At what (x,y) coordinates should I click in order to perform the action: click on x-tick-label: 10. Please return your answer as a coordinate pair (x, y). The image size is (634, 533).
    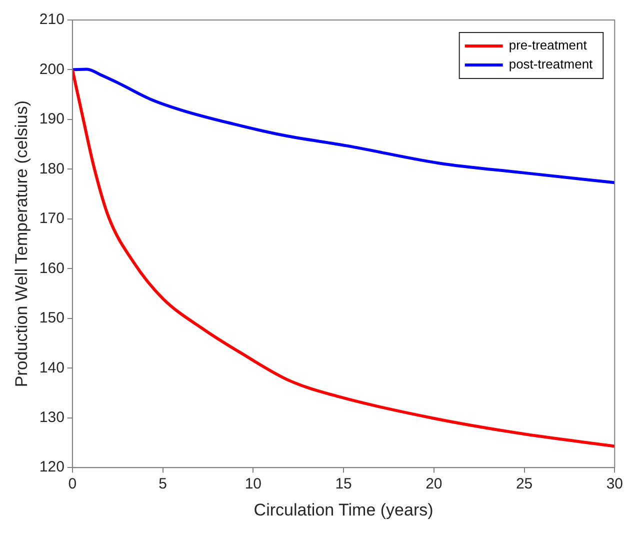
    Looking at the image, I should click on (253, 484).